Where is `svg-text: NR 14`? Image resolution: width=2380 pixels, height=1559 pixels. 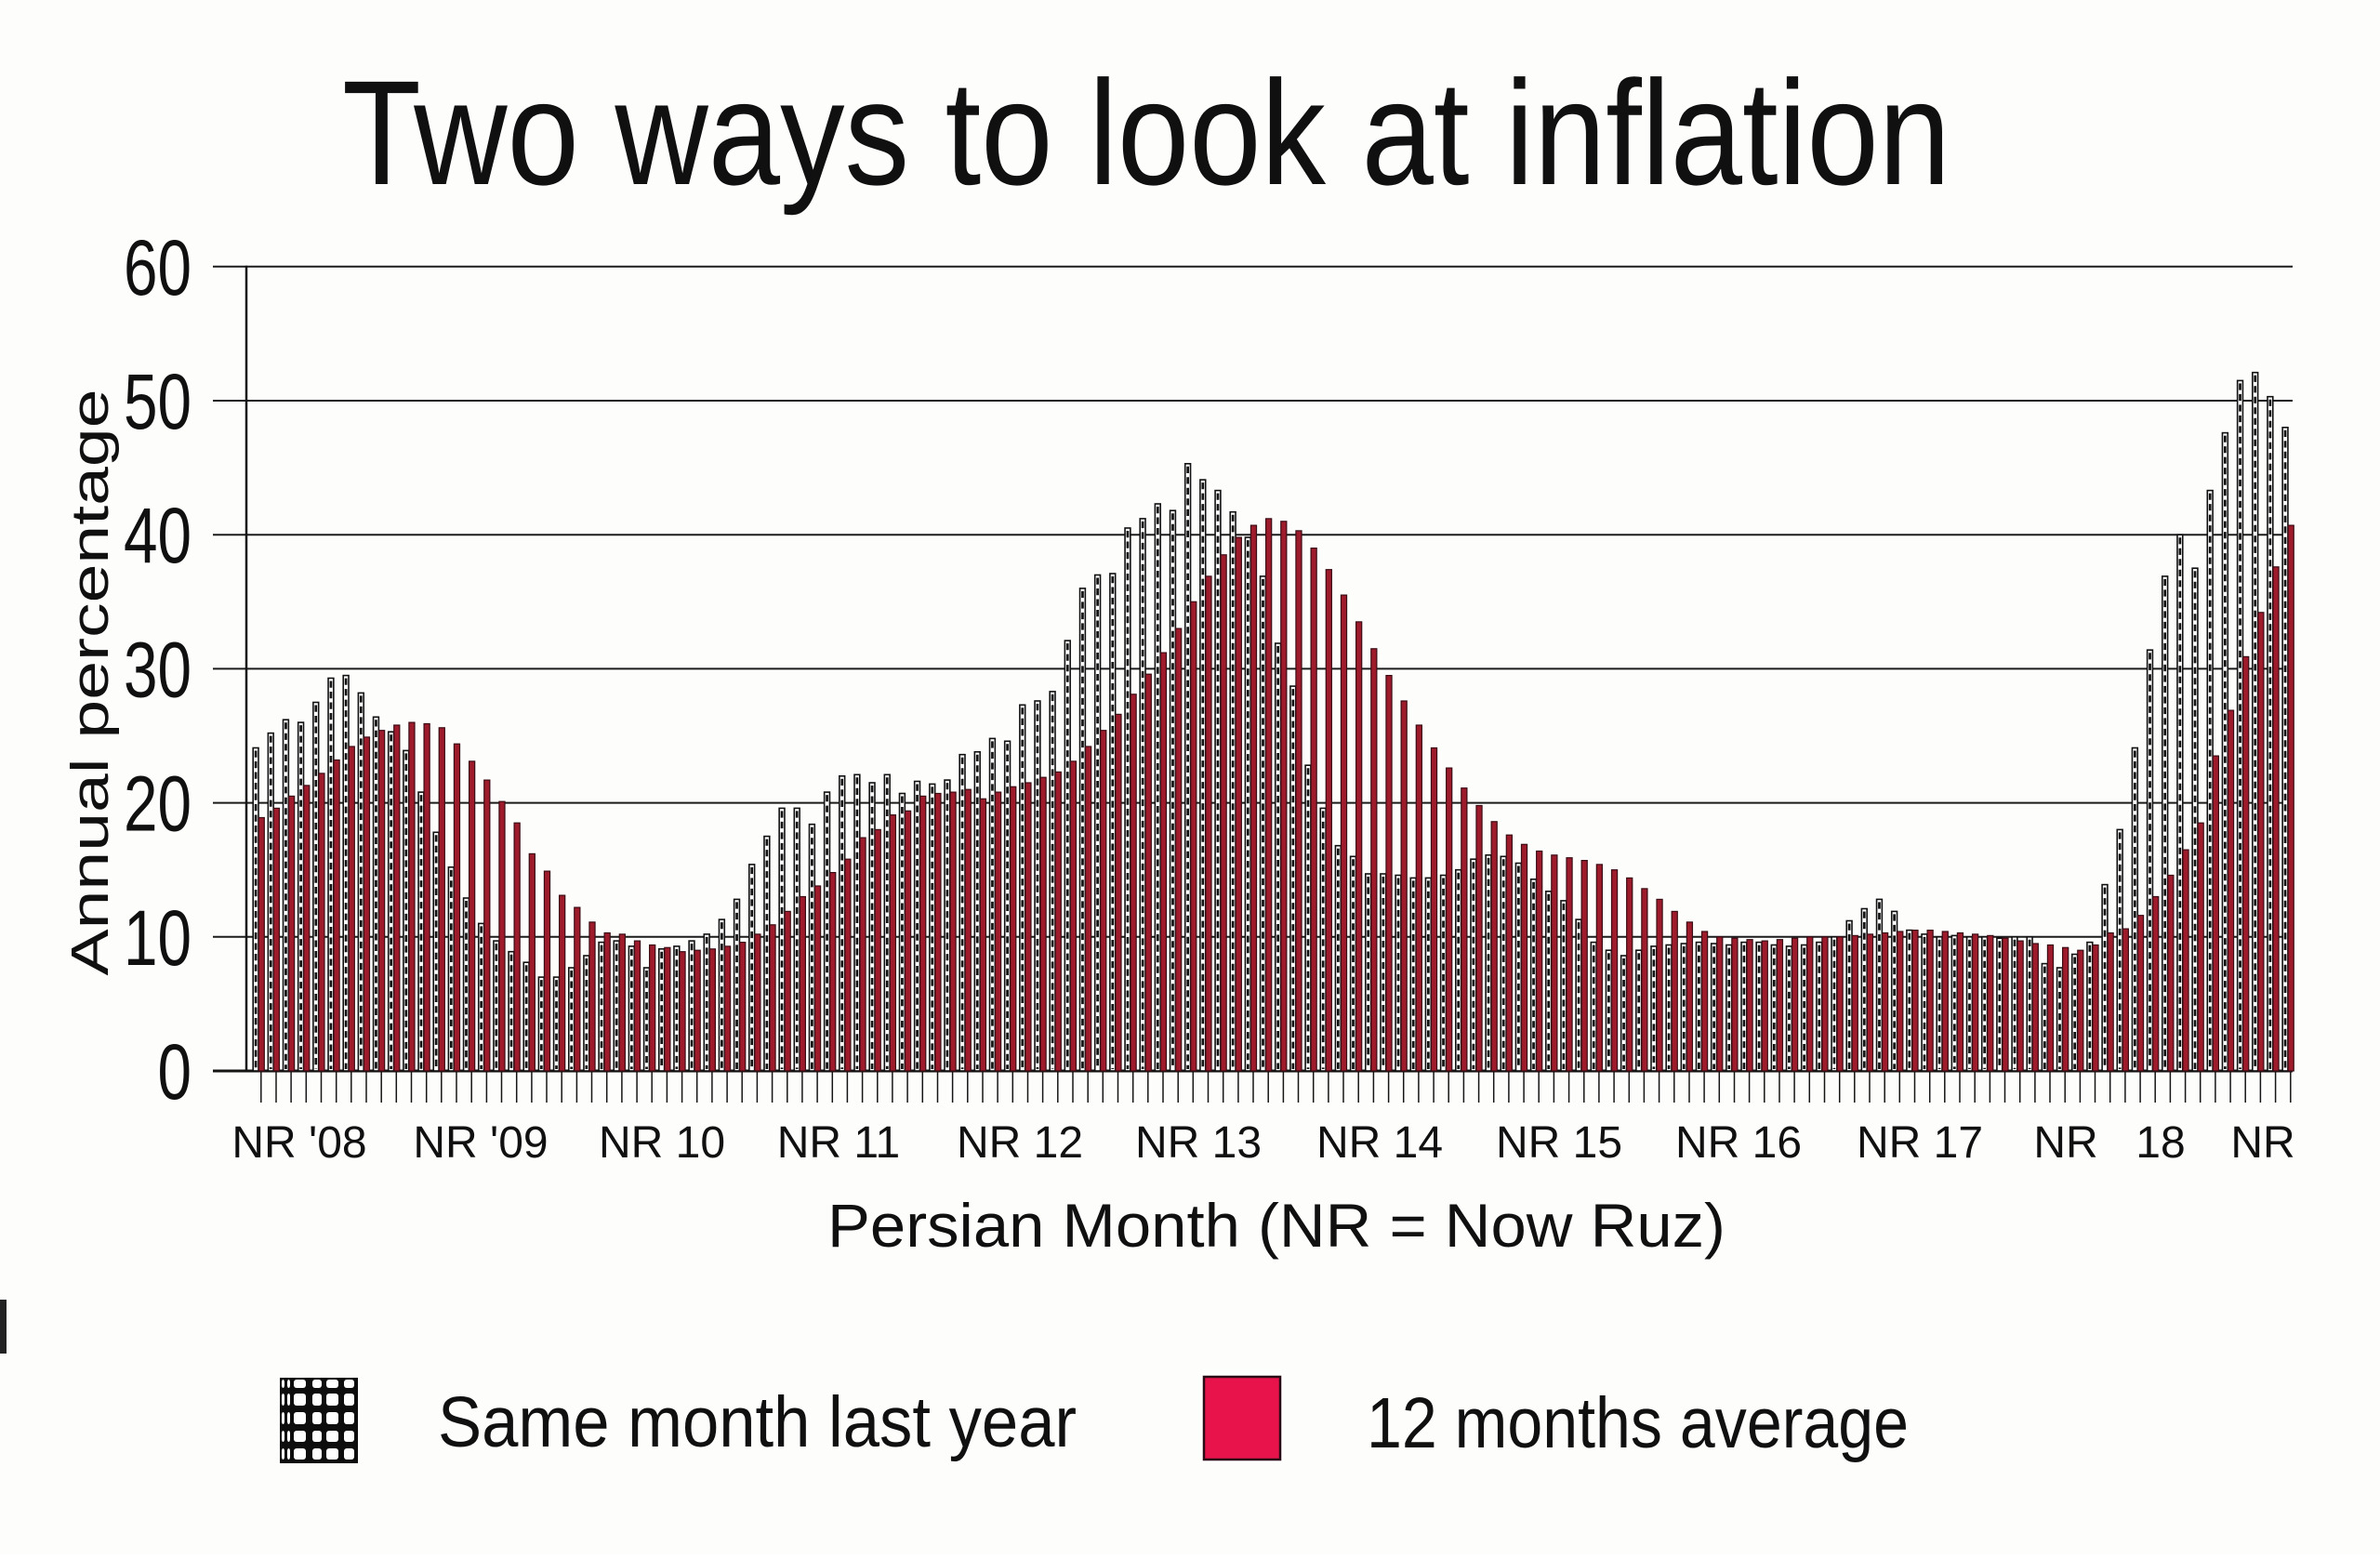 svg-text: NR 14 is located at coordinates (1379, 1143).